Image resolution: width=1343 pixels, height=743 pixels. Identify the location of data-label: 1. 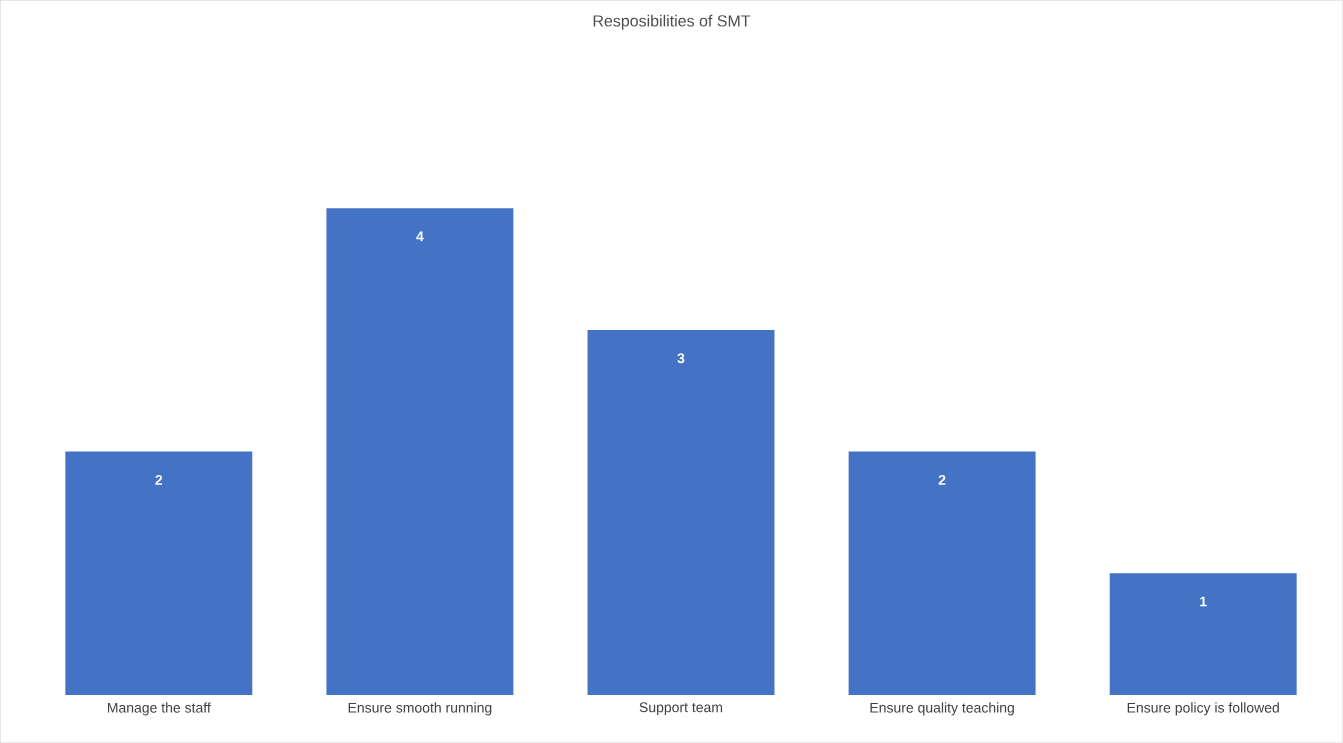
(1203, 601).